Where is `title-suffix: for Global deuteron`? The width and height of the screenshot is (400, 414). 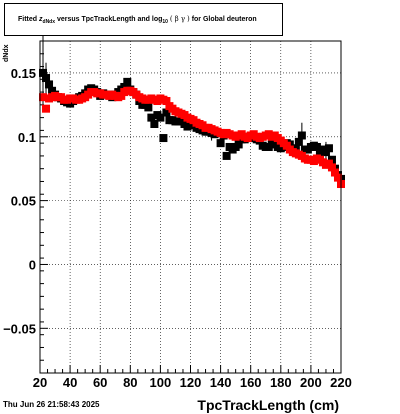 title-suffix: for Global deuteron is located at coordinates (224, 19).